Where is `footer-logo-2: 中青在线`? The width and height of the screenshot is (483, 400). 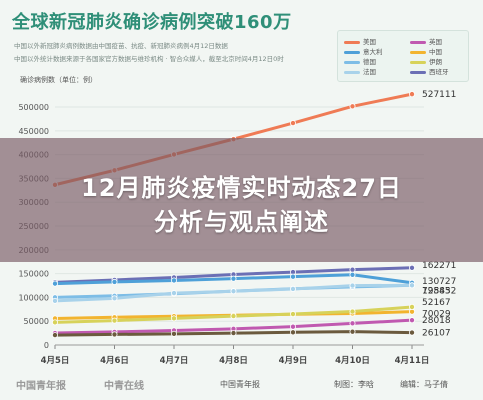
footer-logo-2: 中青在线 is located at coordinates (124, 386).